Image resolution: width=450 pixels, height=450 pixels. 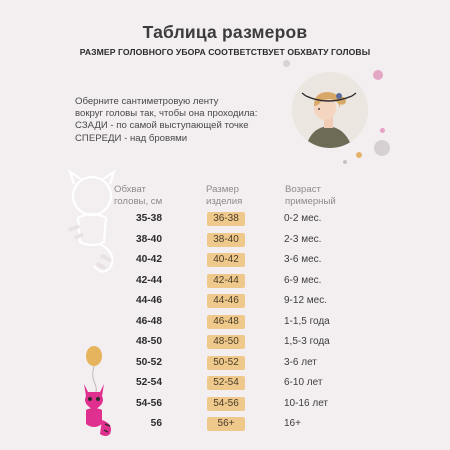 I want to click on size-badge: 52-54, so click(x=226, y=383).